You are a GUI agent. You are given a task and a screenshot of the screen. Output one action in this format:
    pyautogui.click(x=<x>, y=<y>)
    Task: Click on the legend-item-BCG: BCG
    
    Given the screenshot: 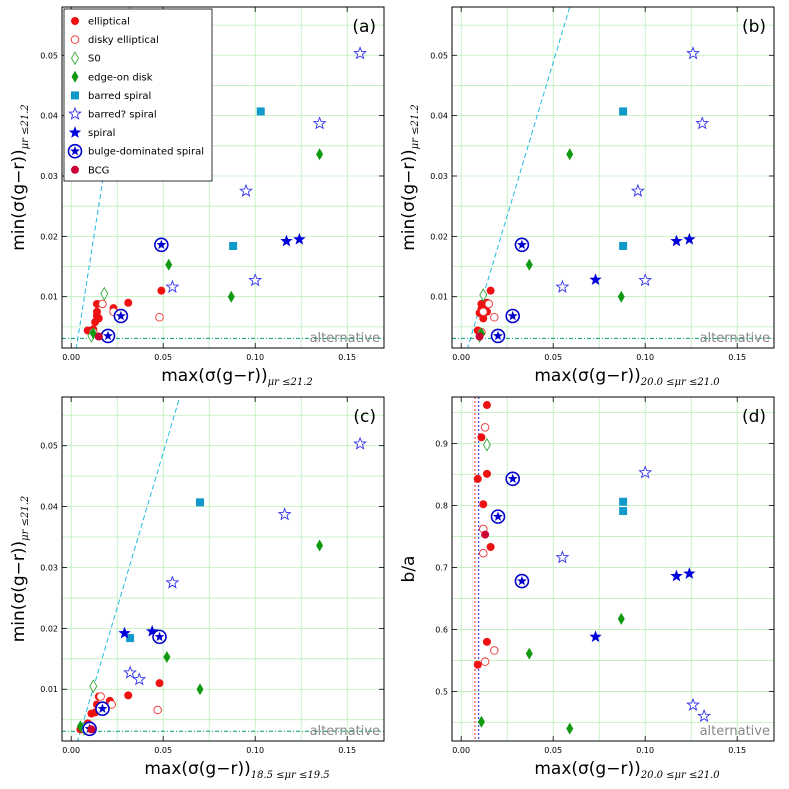 What is the action you would take?
    pyautogui.click(x=90, y=170)
    